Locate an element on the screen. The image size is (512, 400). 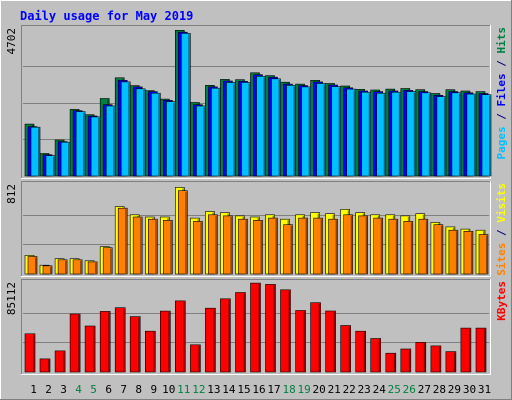
day-label-5: 5 is located at coordinates (93, 389).